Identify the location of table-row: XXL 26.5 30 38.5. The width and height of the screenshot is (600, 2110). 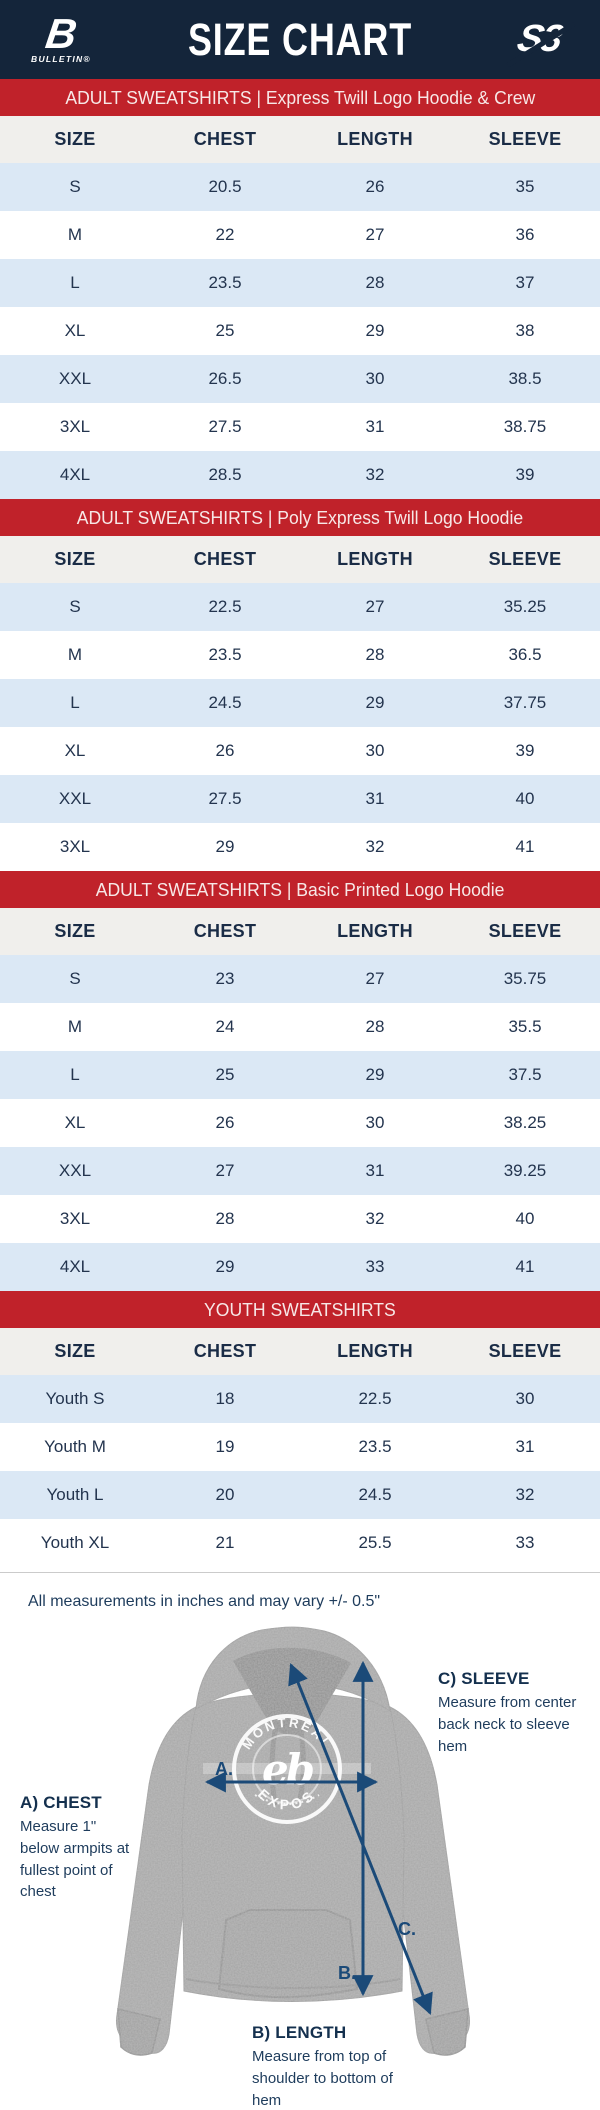
(300, 379).